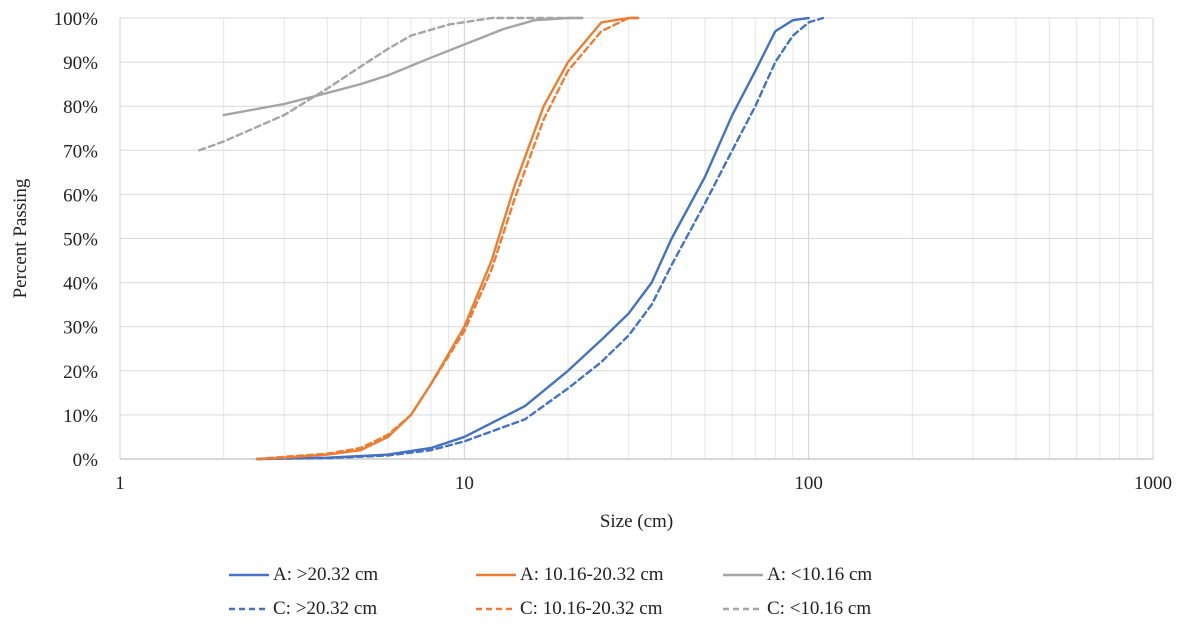 The width and height of the screenshot is (1191, 630). Describe the element at coordinates (80, 416) in the screenshot. I see `y-tick-label: 10%` at that location.